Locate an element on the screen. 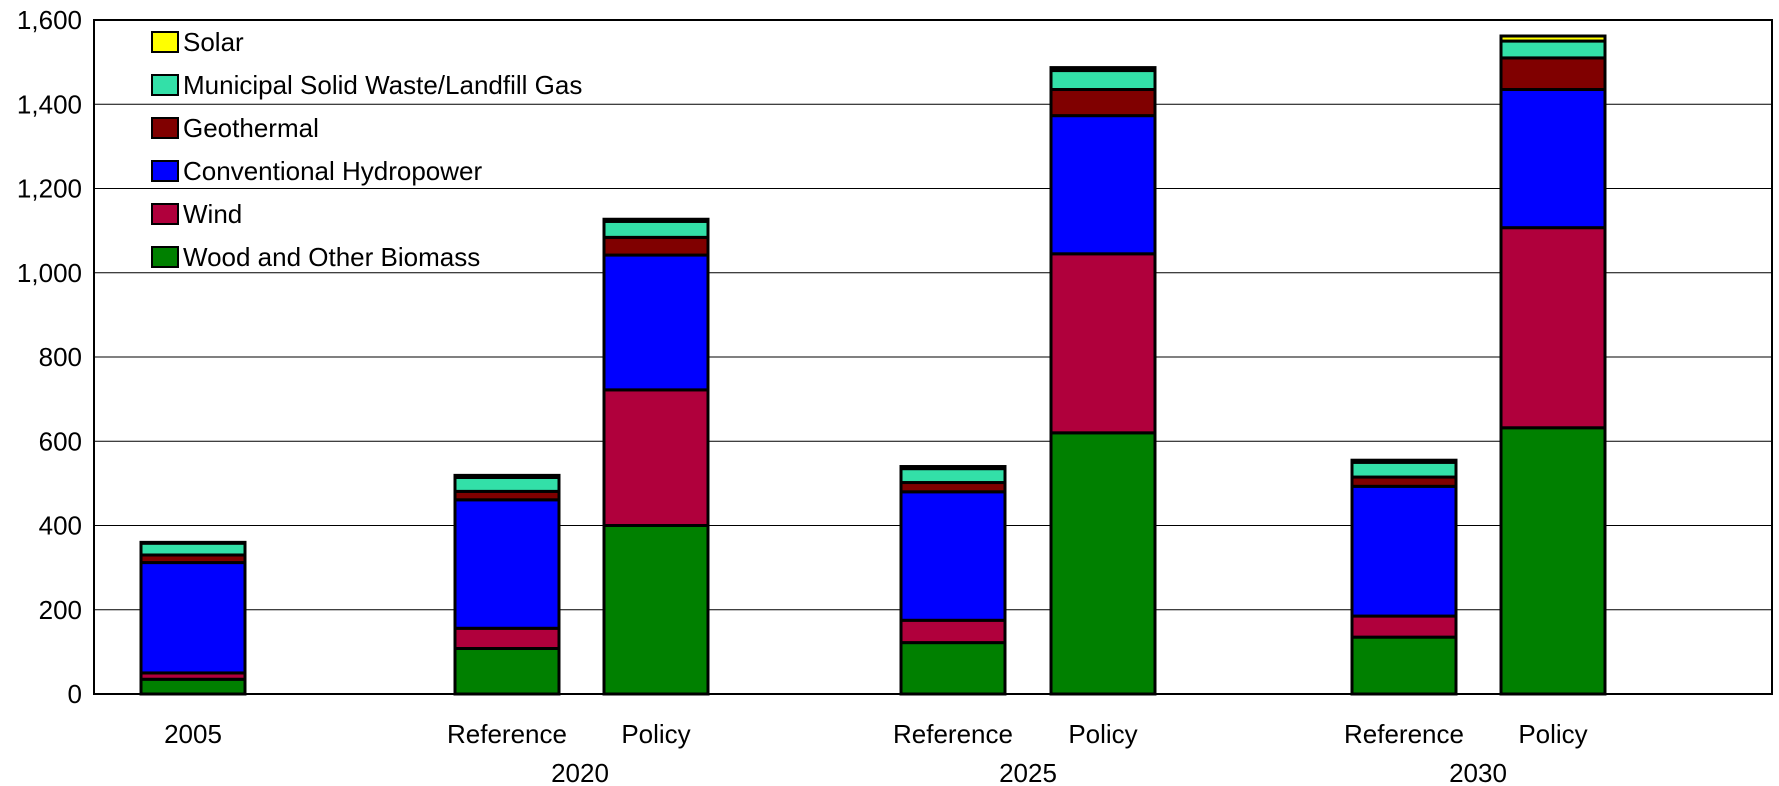 This screenshot has width=1779, height=786. legend-item-wind: Wind is located at coordinates (196, 214).